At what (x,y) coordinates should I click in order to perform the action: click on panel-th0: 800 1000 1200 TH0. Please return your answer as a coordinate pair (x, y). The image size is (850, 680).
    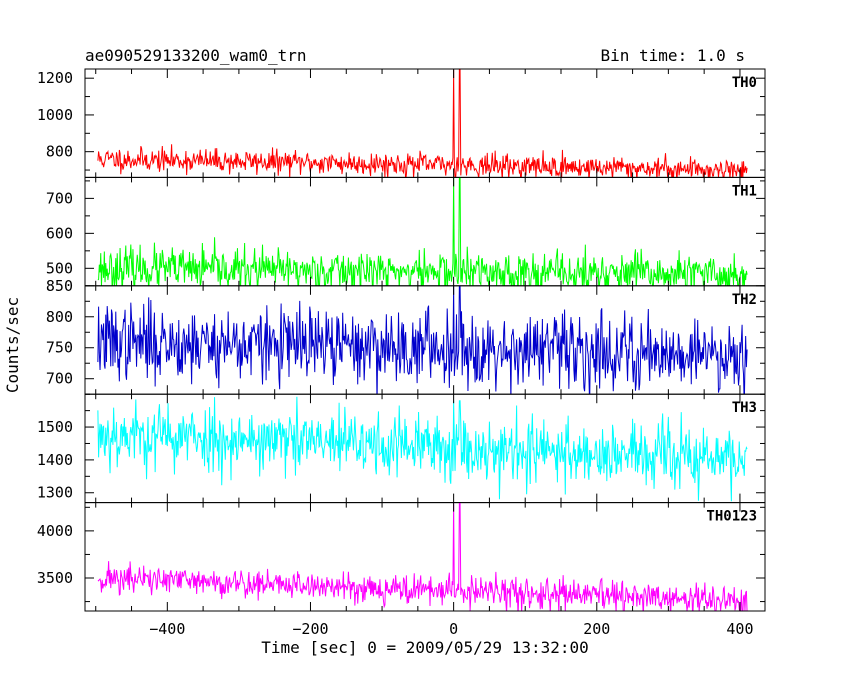
    Looking at the image, I should click on (401, 123).